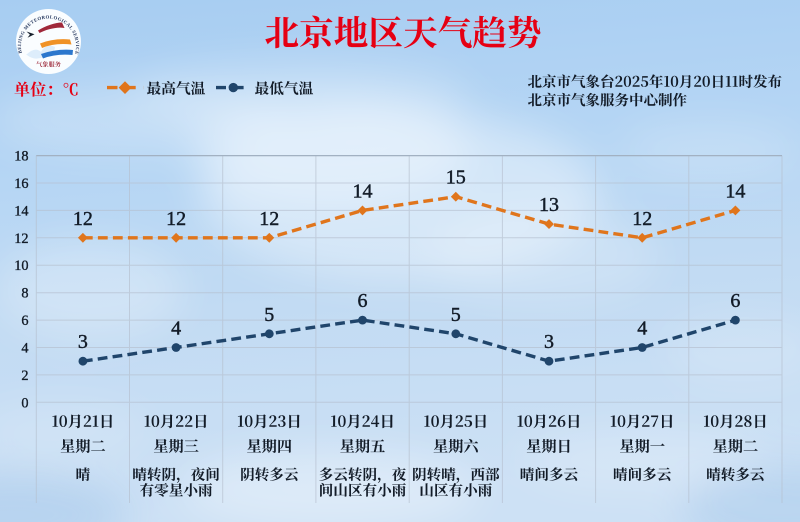 The height and width of the screenshot is (522, 800). I want to click on svg-text: 18, so click(21, 157).